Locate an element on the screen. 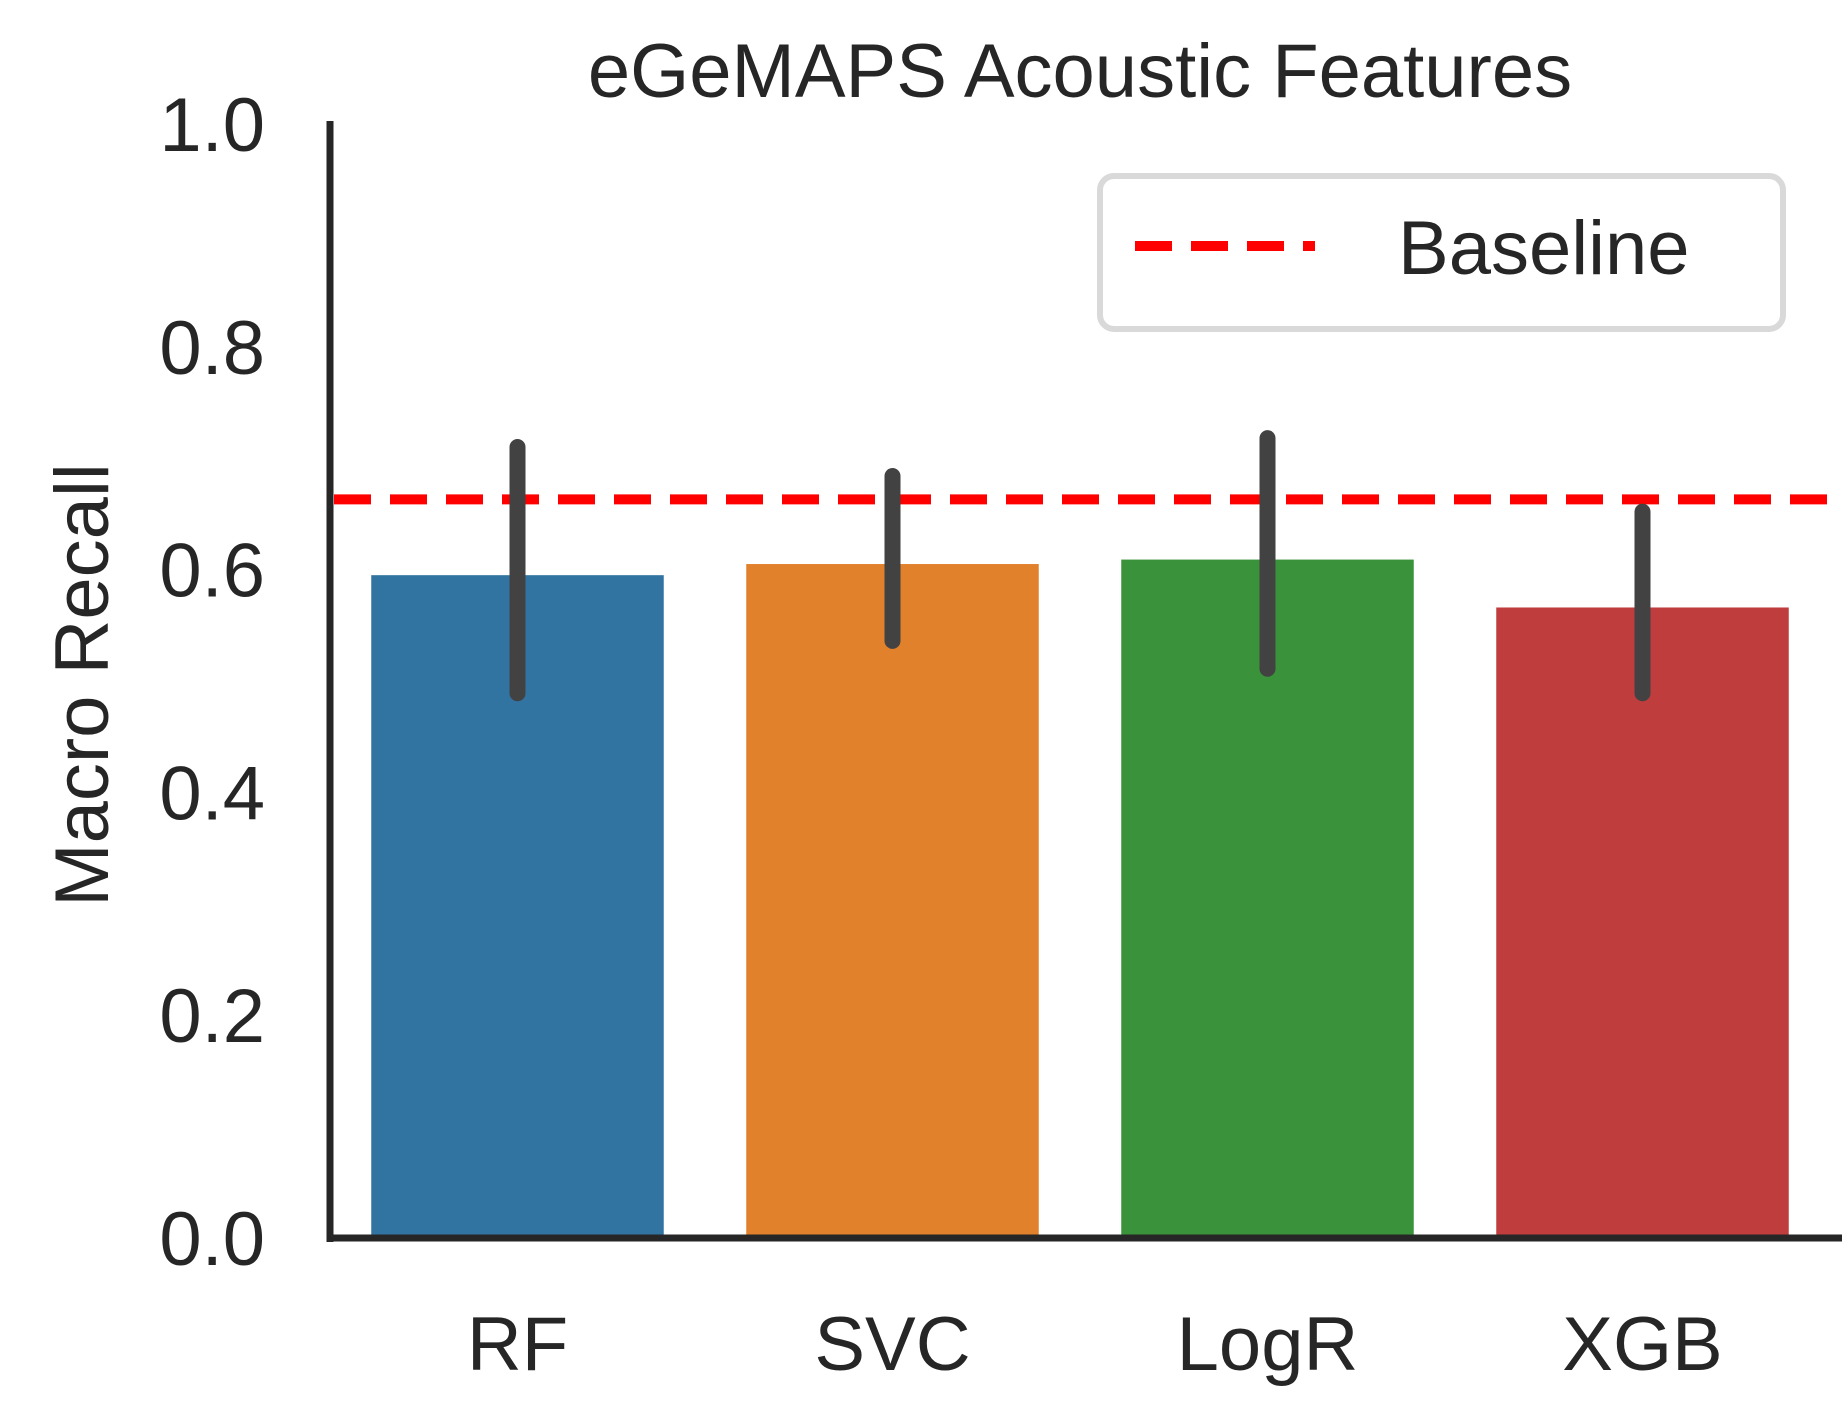 The height and width of the screenshot is (1415, 1848). bar-xgb is located at coordinates (1642, 922).